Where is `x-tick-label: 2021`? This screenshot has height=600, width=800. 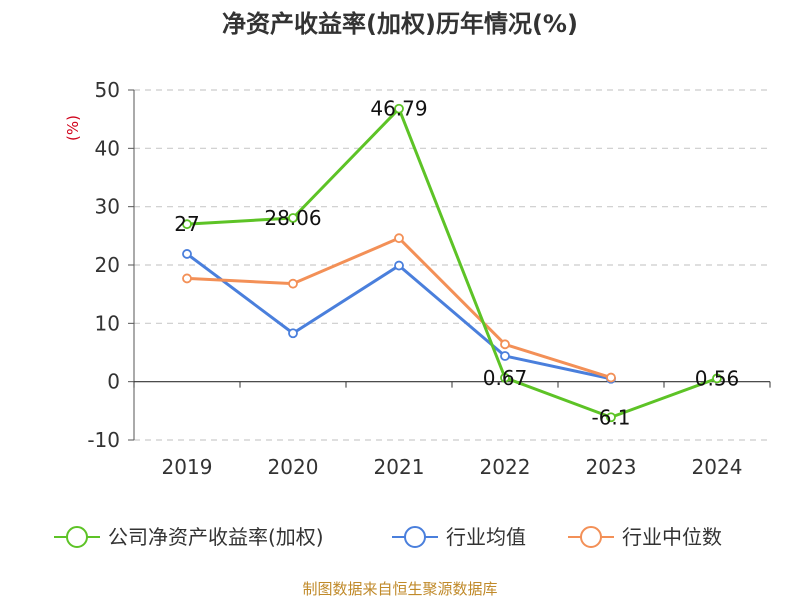
x-tick-label: 2021 is located at coordinates (399, 467).